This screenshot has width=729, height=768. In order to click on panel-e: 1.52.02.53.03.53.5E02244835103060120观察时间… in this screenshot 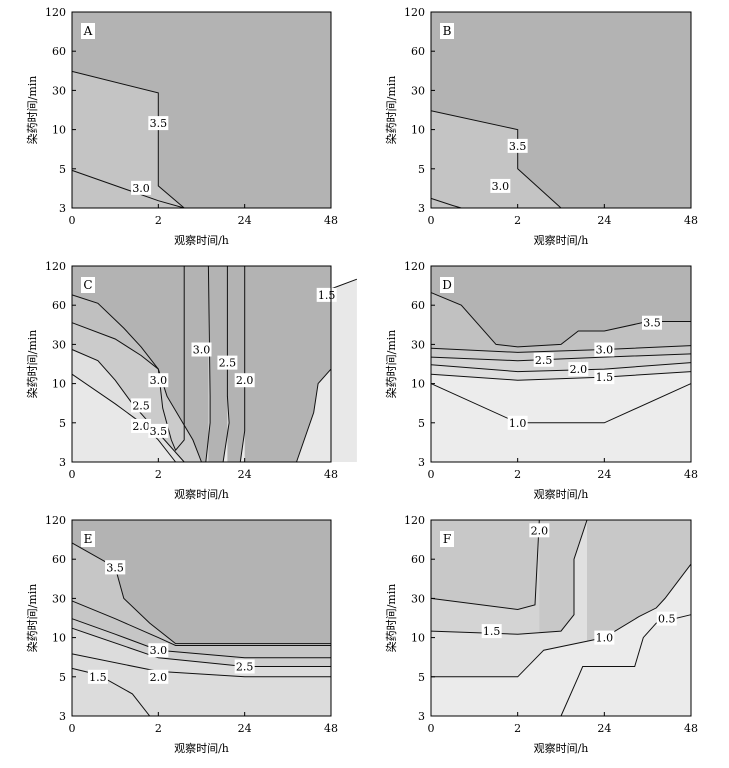, I will do `click(181, 634)`.